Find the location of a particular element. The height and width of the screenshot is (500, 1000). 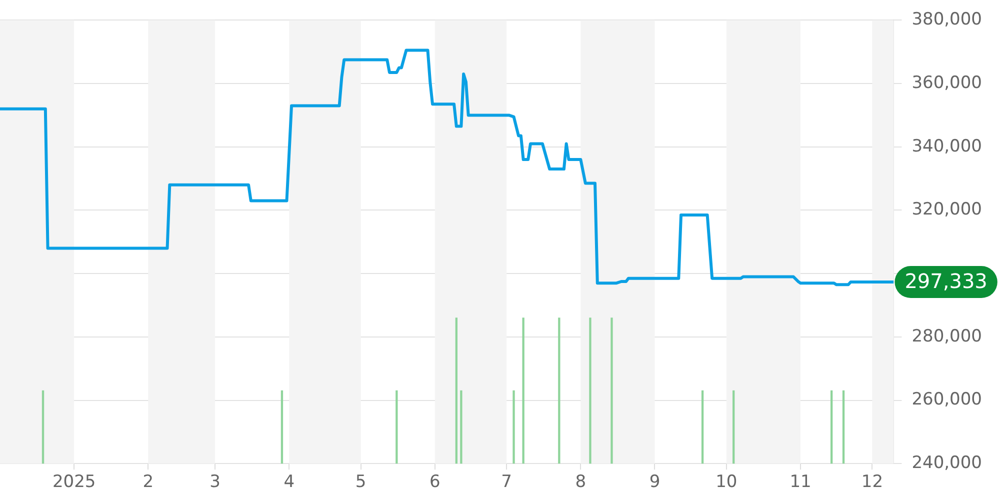

x-tick-label: 10 is located at coordinates (727, 482).